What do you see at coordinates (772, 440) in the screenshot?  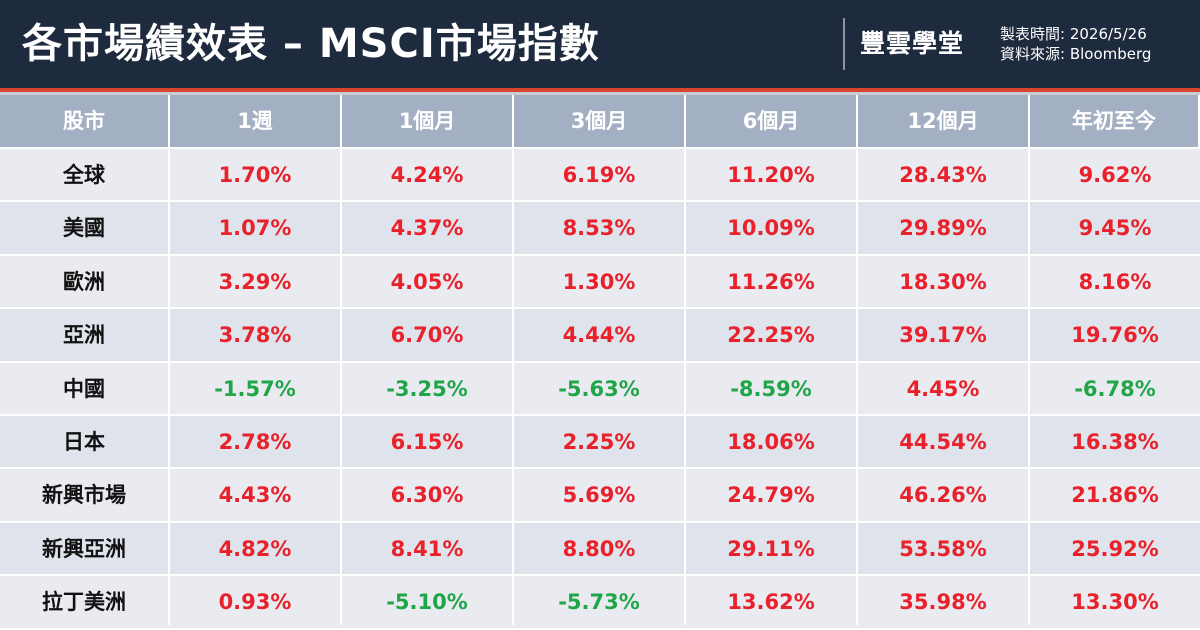 I see `value-cell: 18.06%` at bounding box center [772, 440].